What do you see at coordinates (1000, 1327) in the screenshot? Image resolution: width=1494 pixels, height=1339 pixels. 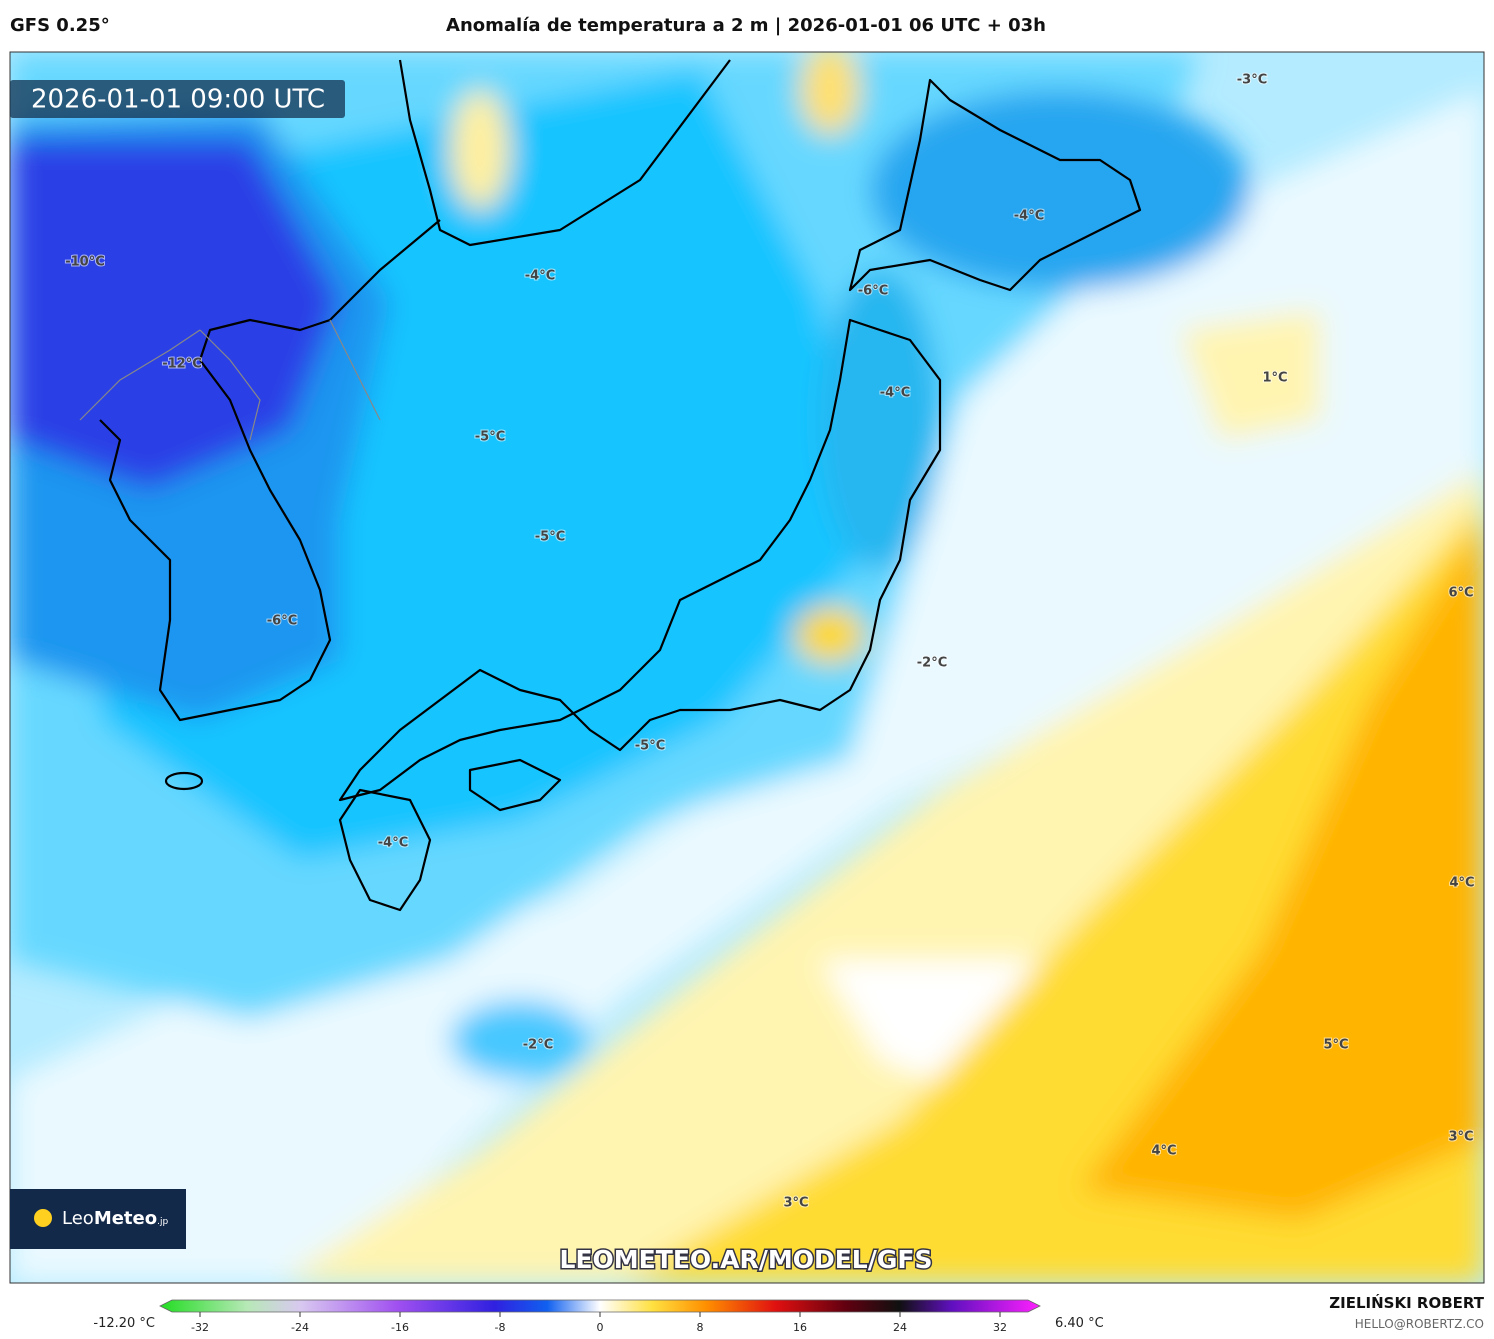 I see `colorbar-tick-label: 32` at bounding box center [1000, 1327].